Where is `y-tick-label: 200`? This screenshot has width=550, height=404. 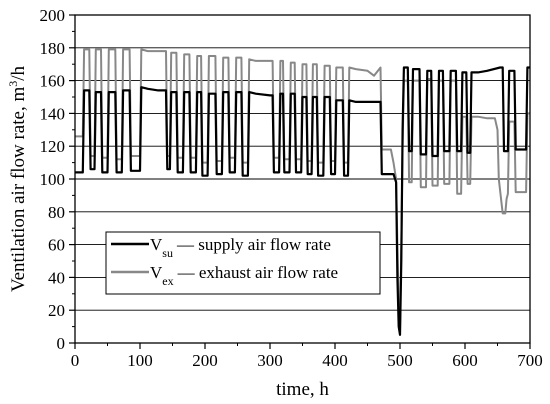
y-tick-label: 200 is located at coordinates (53, 15).